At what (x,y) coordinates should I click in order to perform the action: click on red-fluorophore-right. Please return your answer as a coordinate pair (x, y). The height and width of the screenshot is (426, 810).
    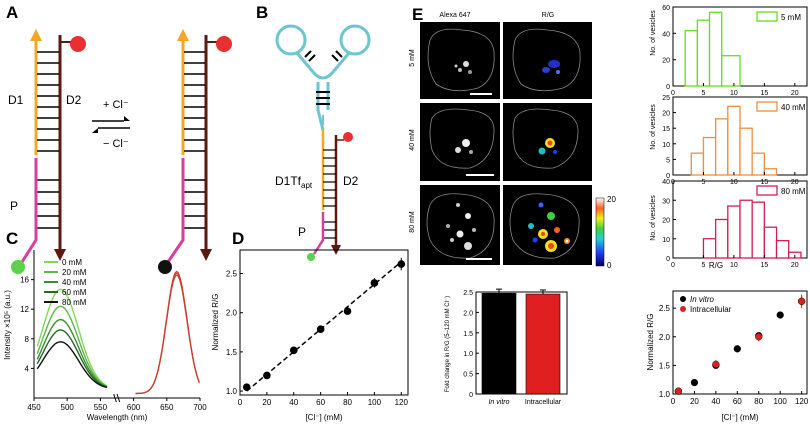
    Looking at the image, I should click on (224, 44).